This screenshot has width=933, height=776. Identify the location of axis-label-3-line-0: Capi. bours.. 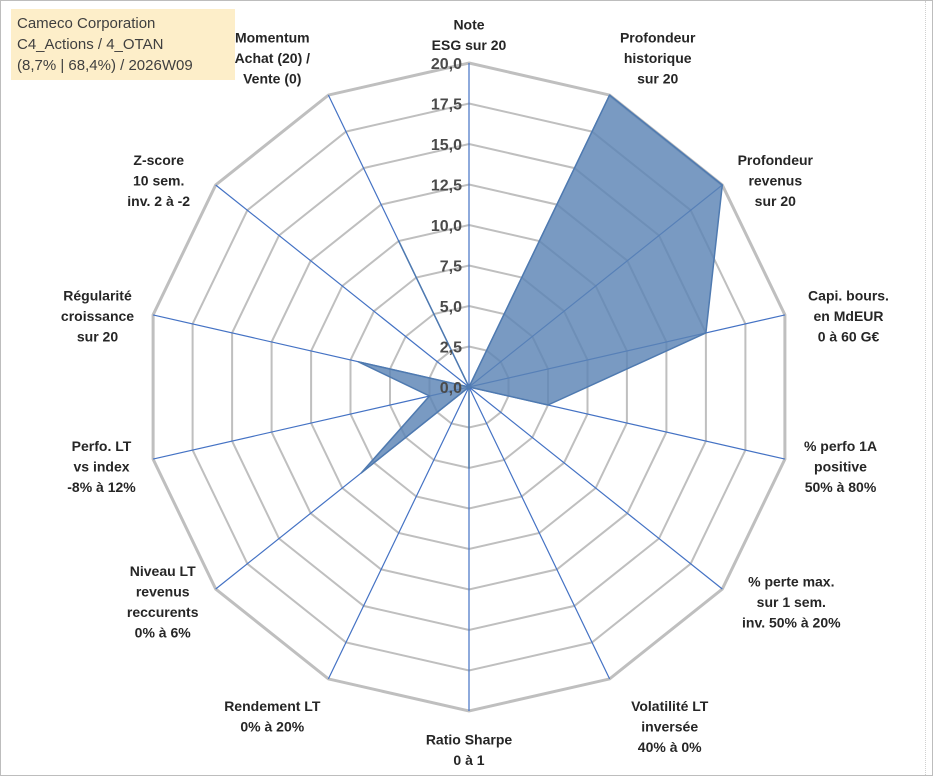
(848, 296).